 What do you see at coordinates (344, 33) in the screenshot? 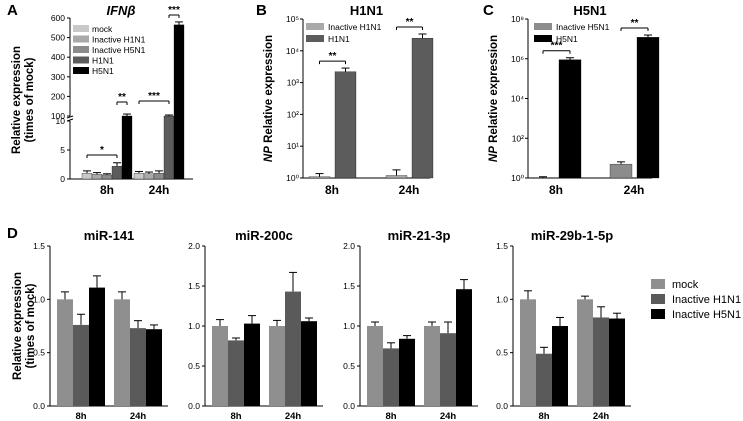
I see `legend-panel-b: Inactive H1N1 H1N1` at bounding box center [344, 33].